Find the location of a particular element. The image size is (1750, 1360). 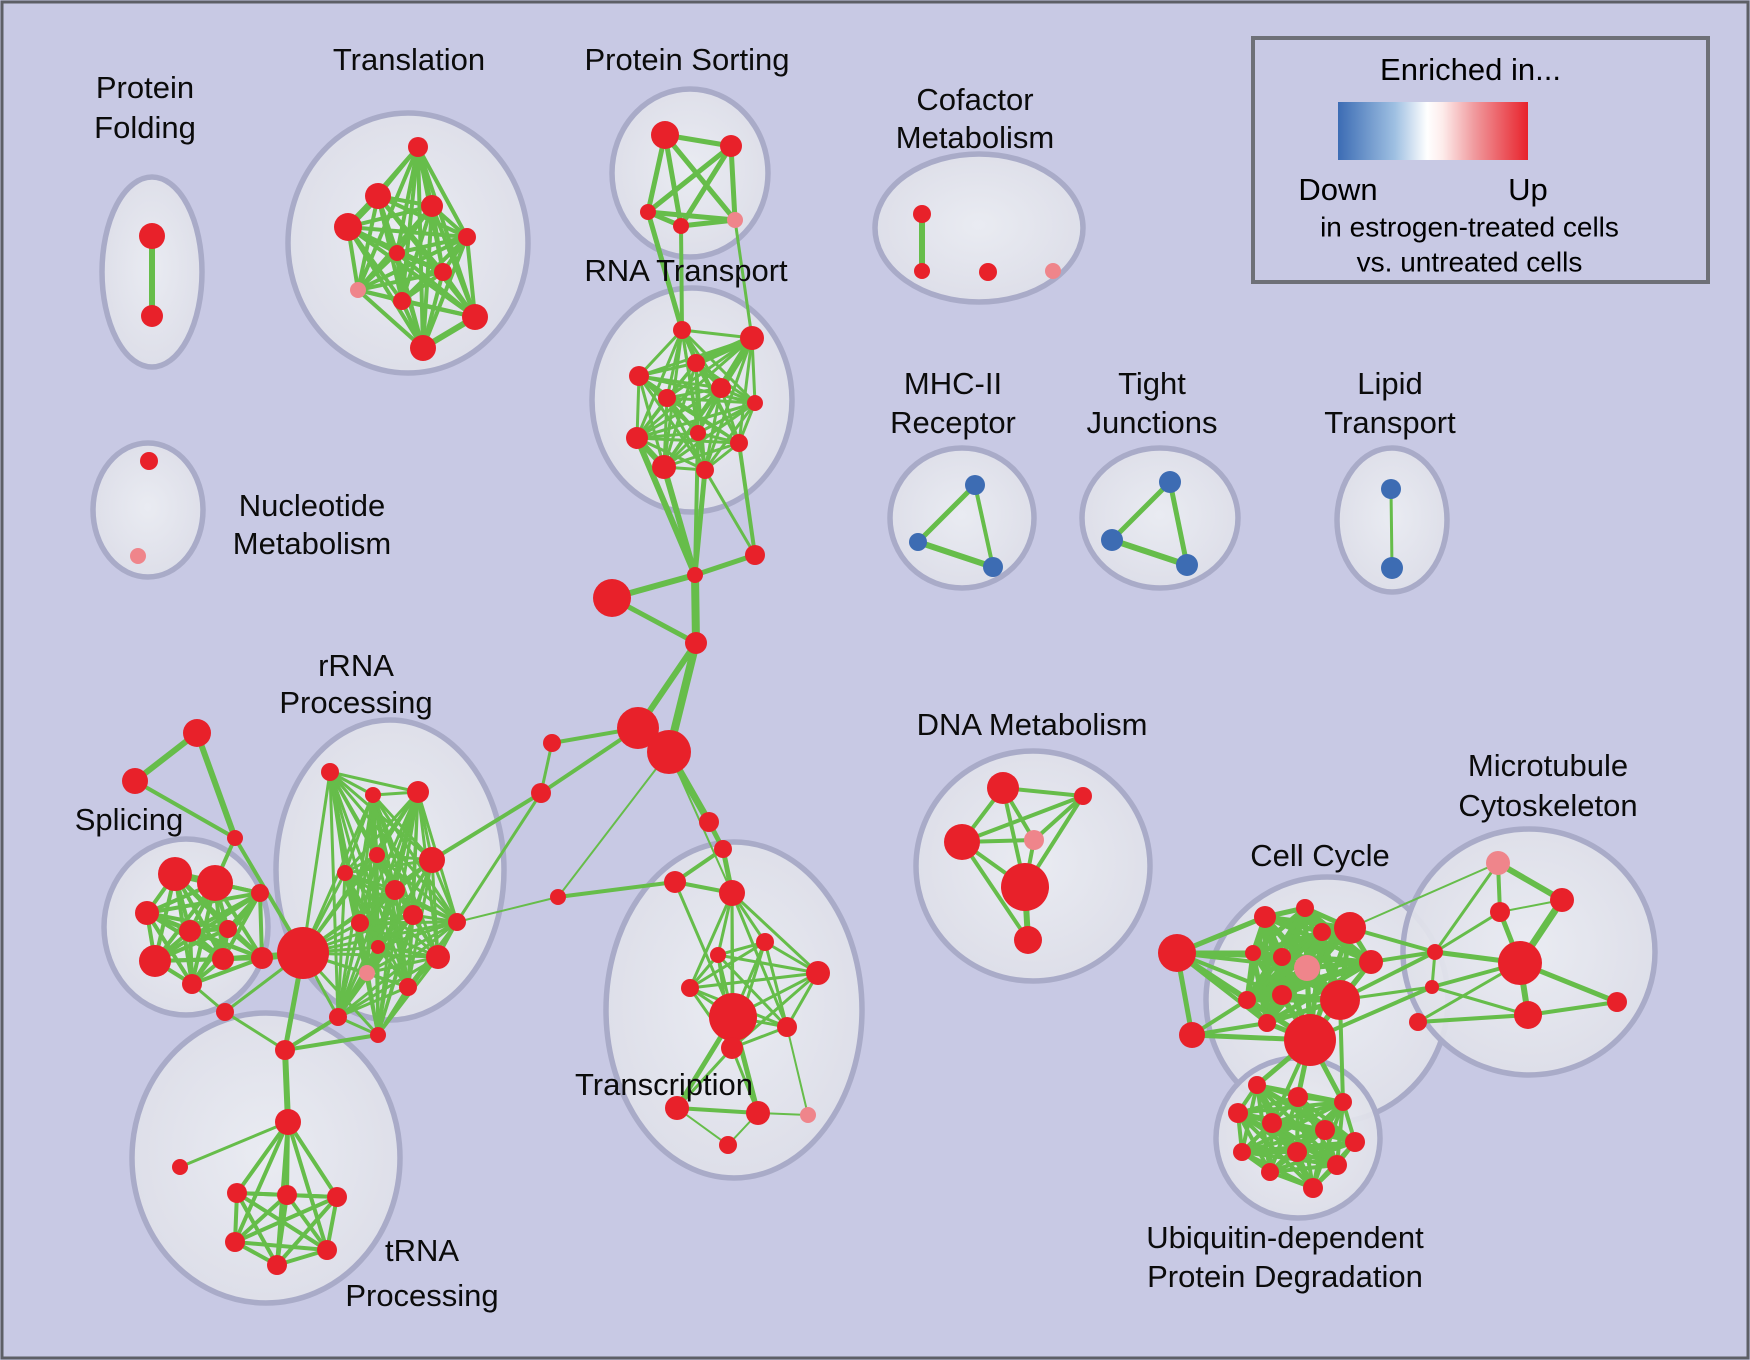

cluster-label-lipid-transport: Transport is located at coordinates (1390, 422).